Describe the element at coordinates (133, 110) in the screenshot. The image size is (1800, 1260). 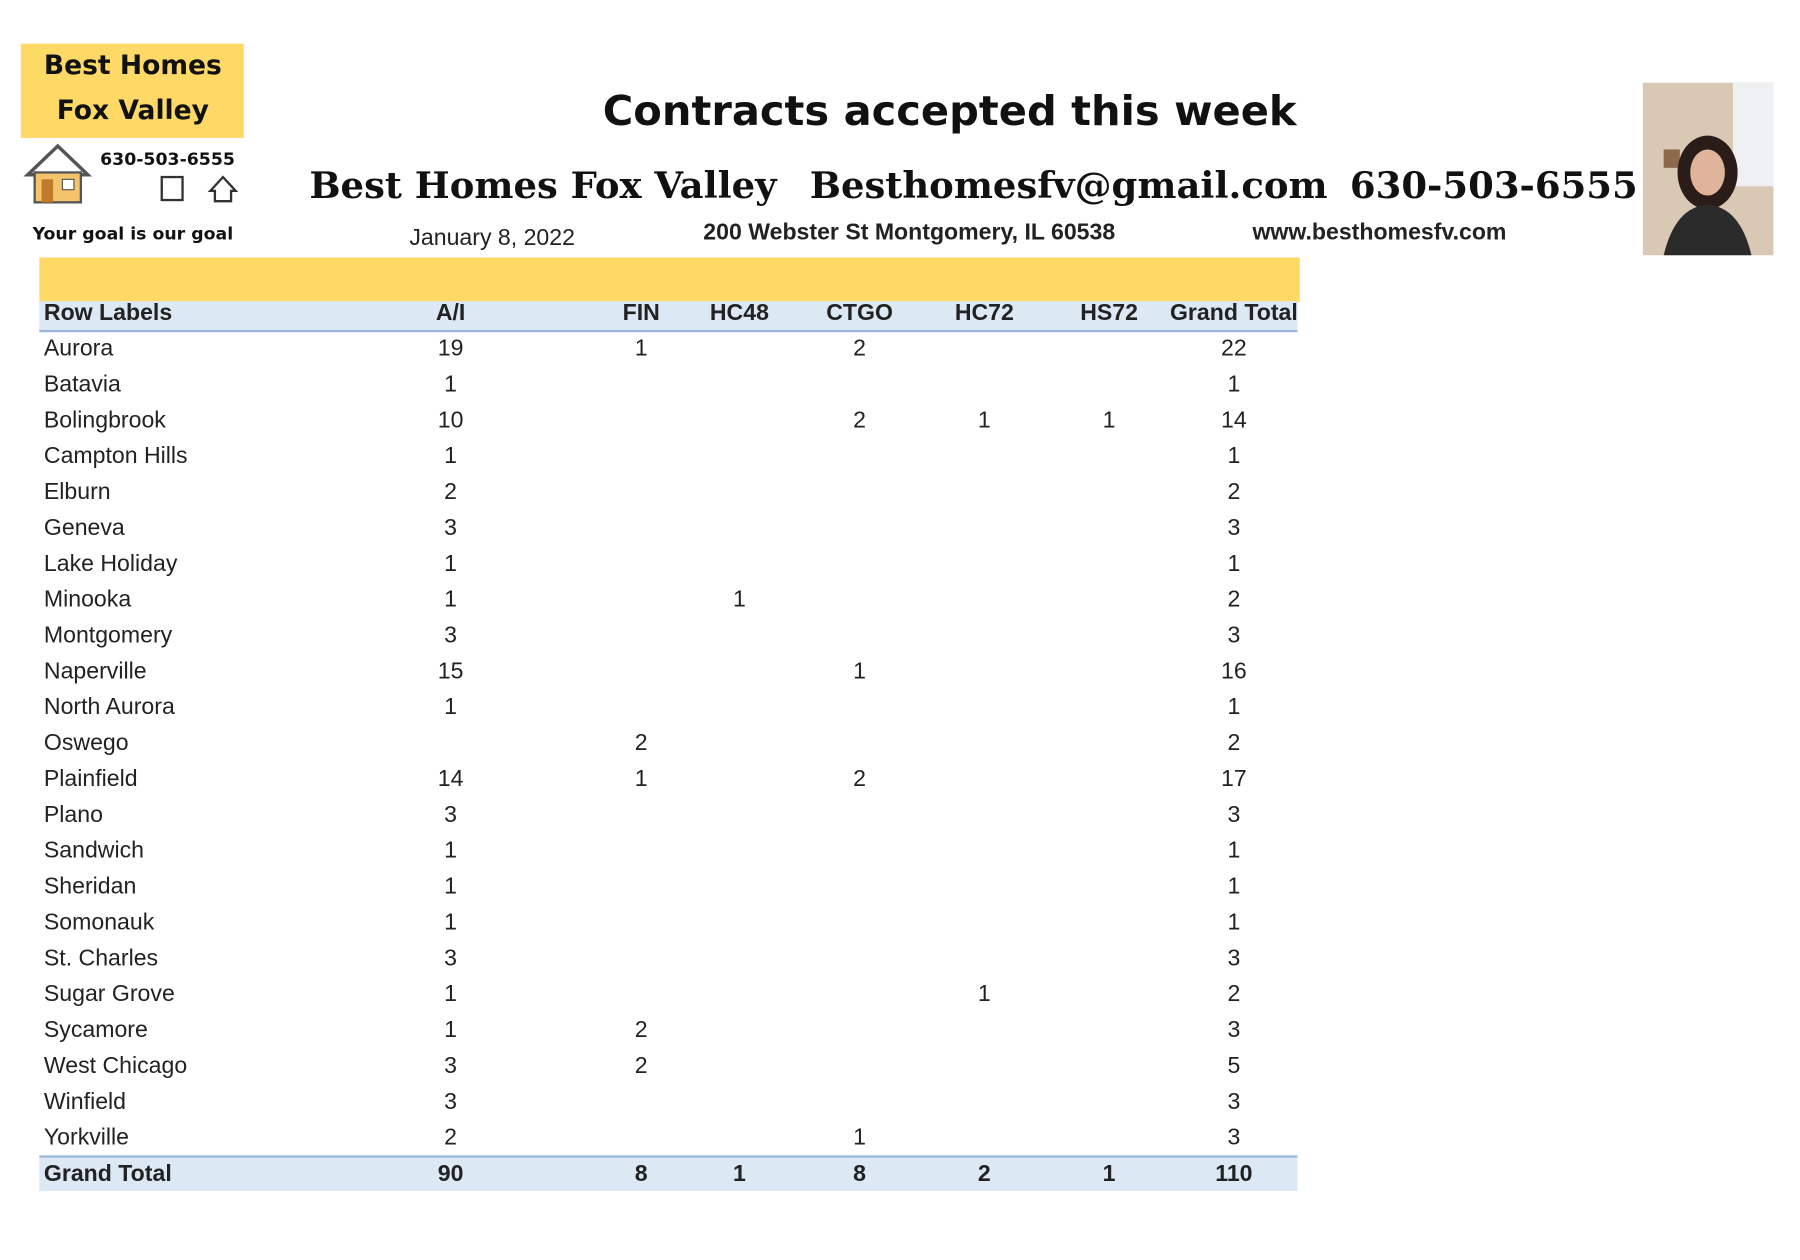
I see `logo-line2: Fox Valley` at that location.